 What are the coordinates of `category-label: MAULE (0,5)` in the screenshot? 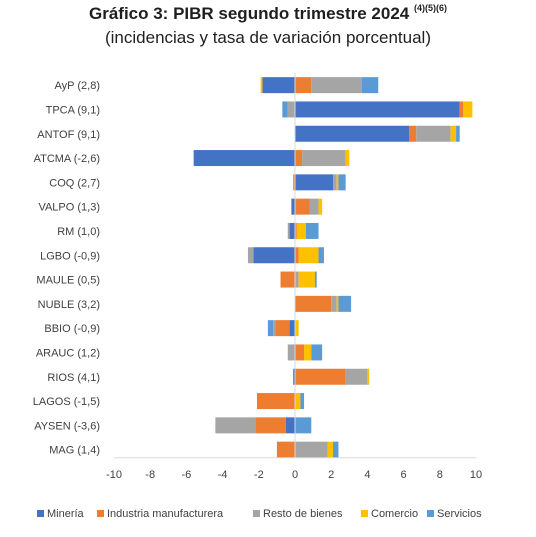 It's located at (68, 281).